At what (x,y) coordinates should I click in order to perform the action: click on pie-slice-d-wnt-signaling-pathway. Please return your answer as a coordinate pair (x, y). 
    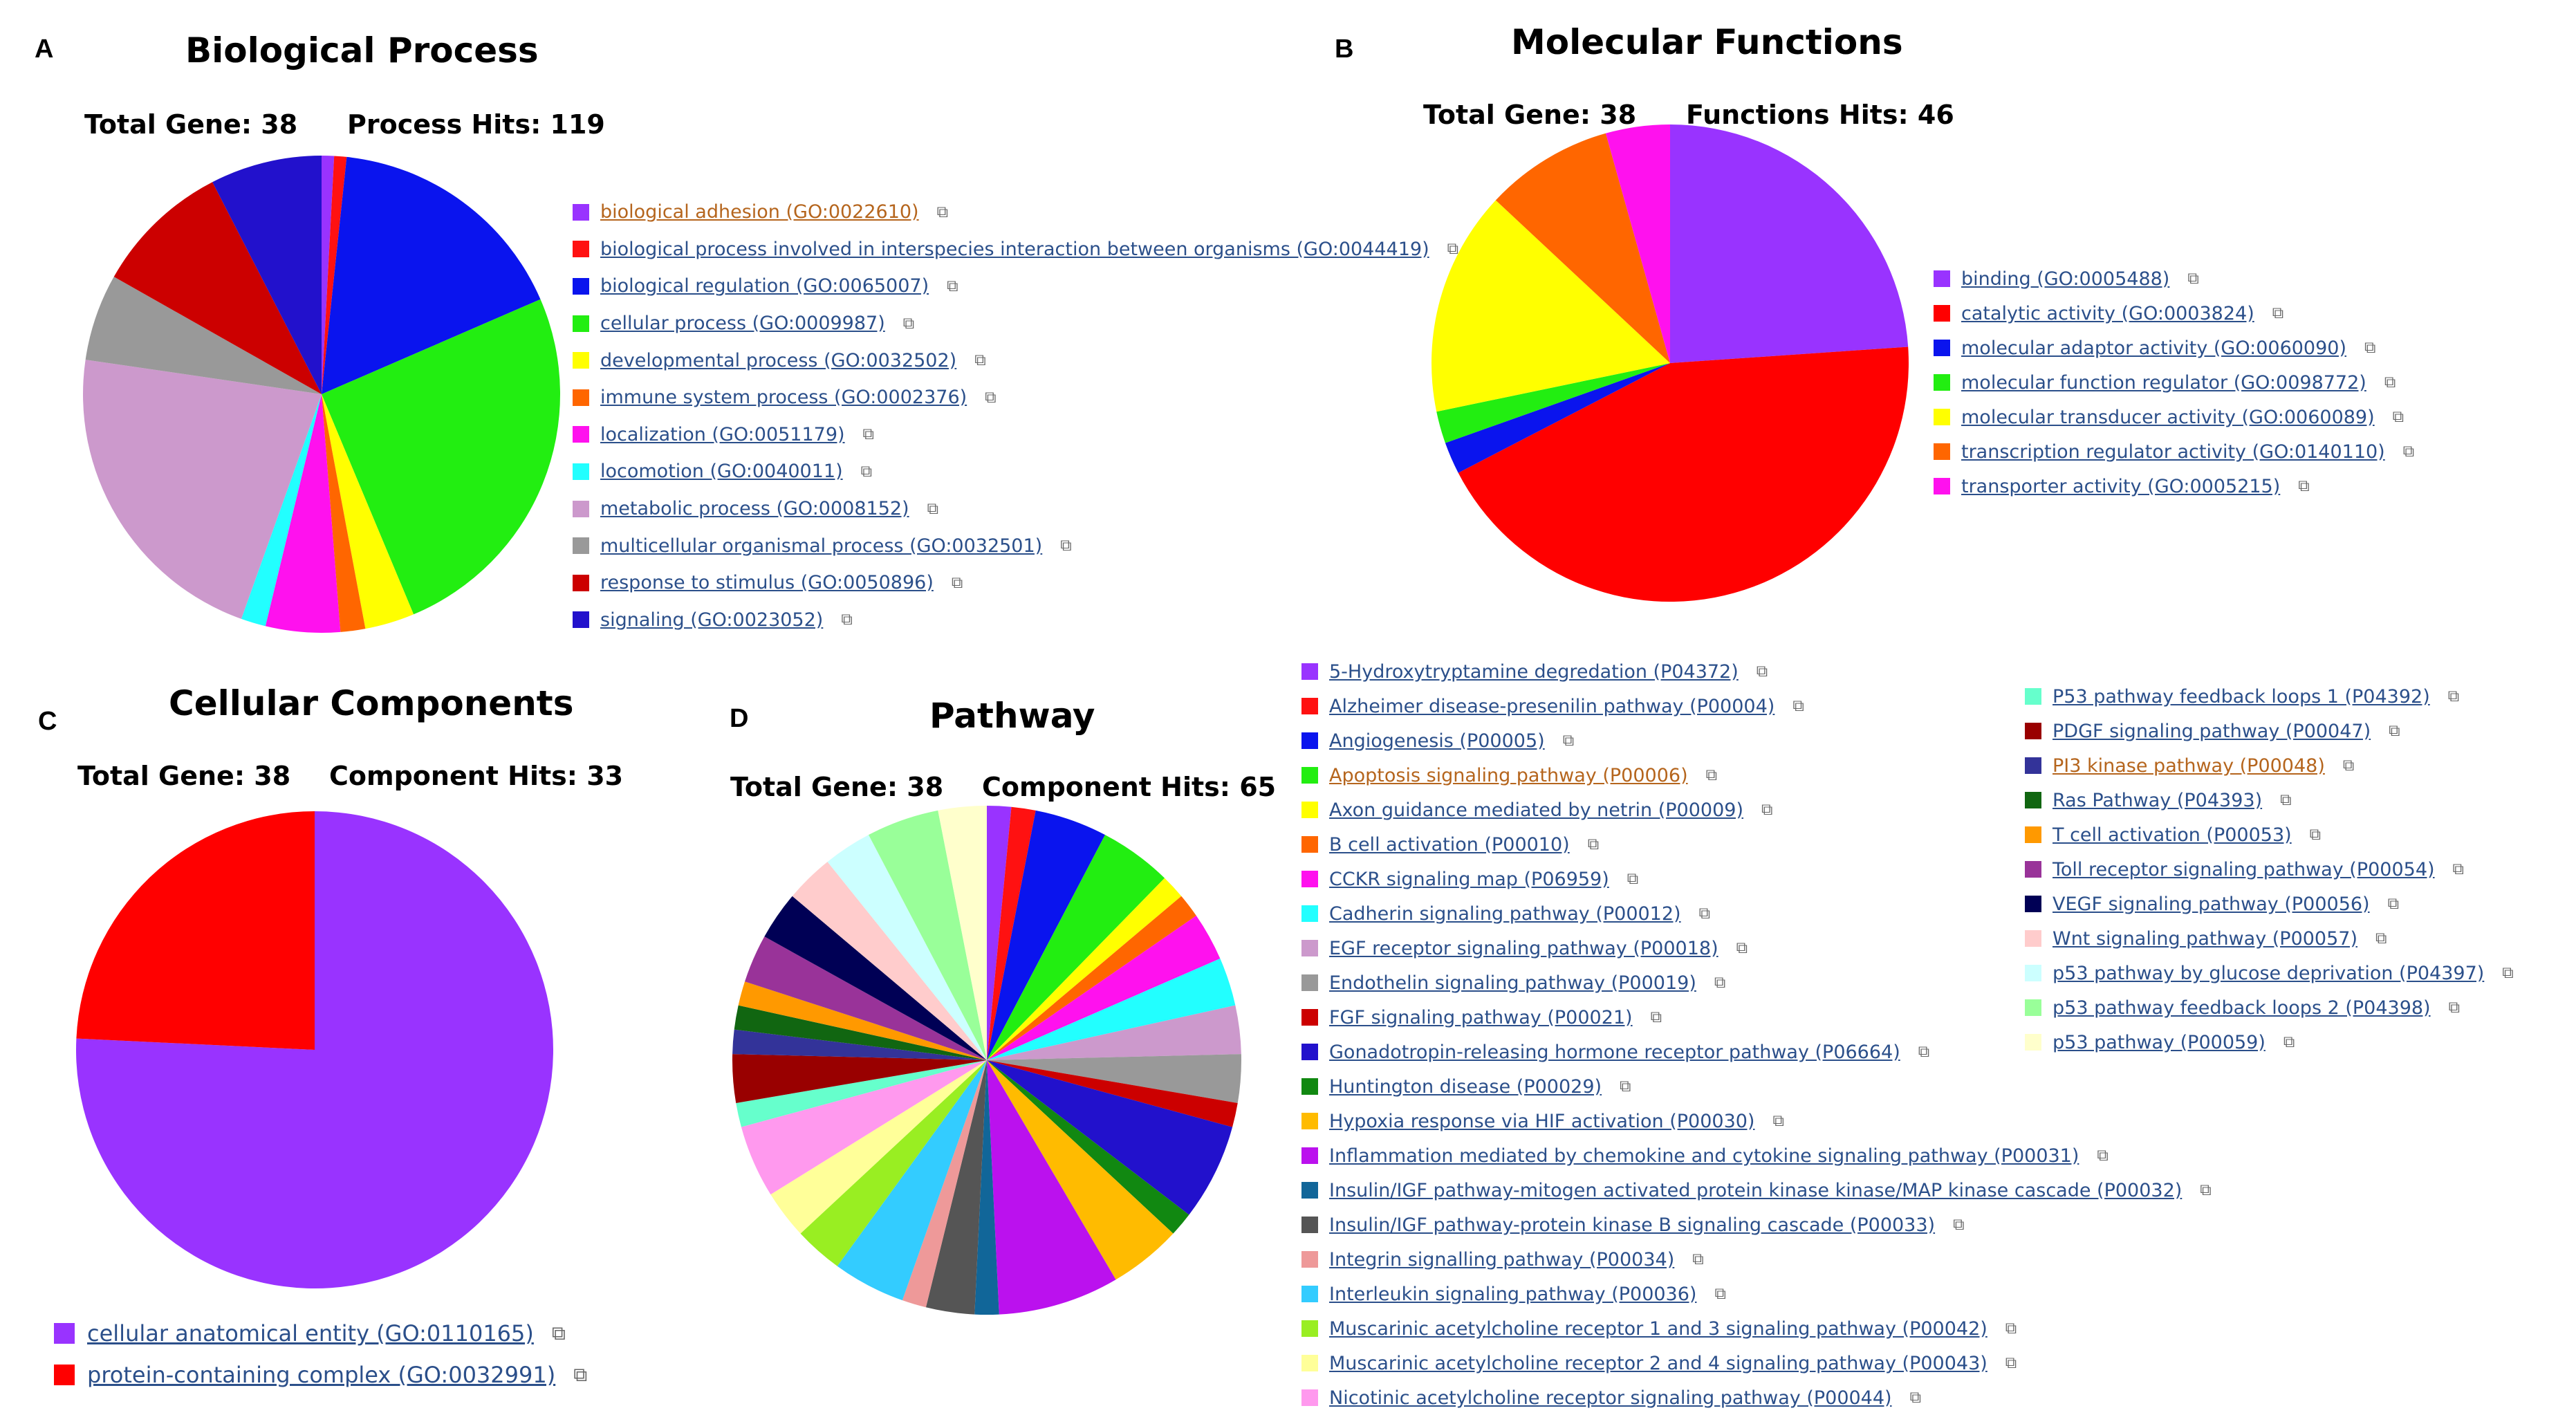
    Looking at the image, I should click on (890, 961).